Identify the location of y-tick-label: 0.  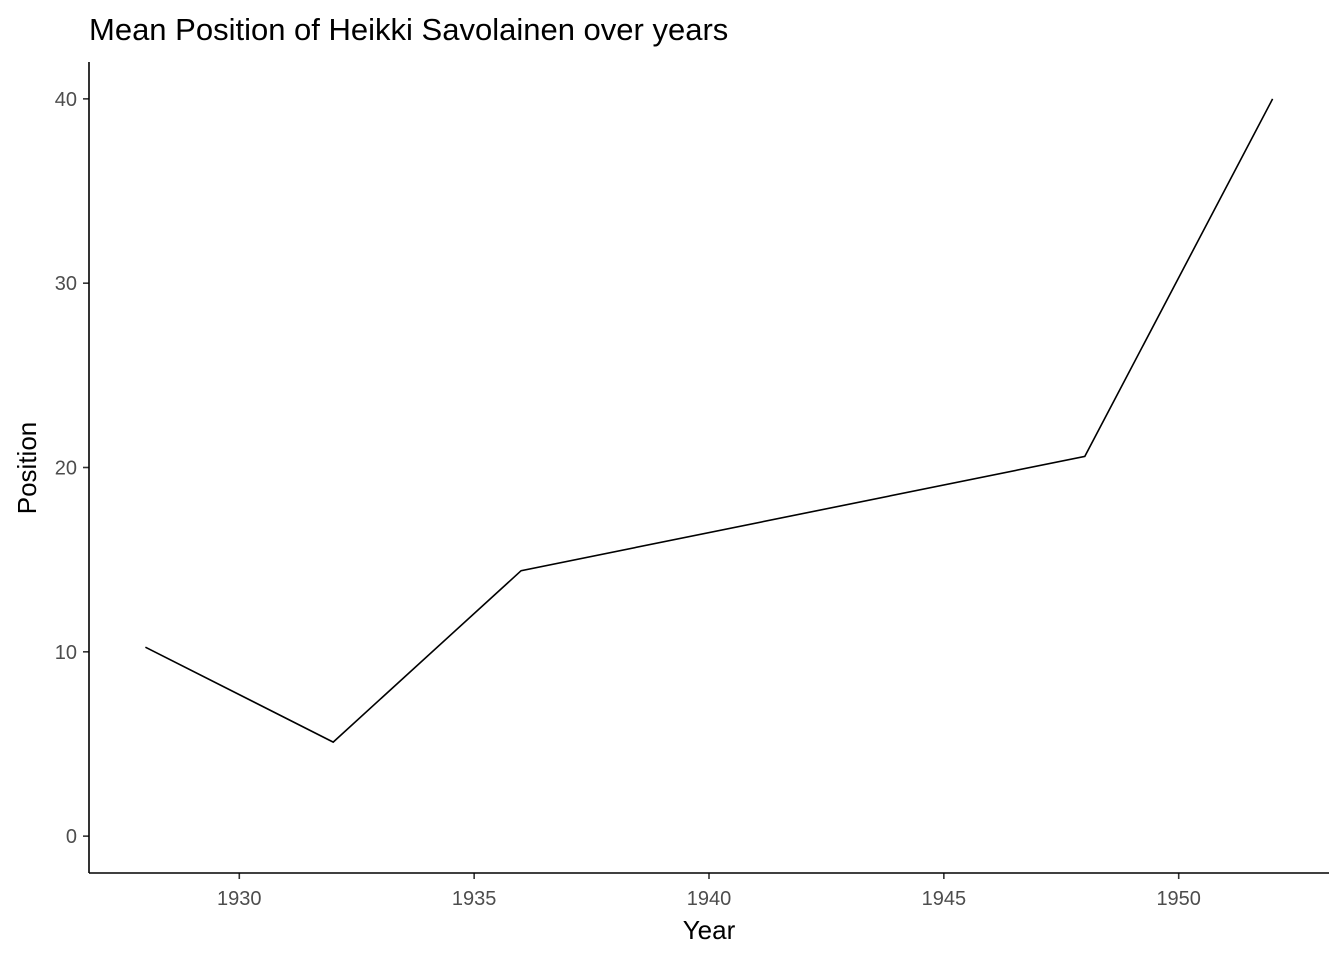
(71, 837).